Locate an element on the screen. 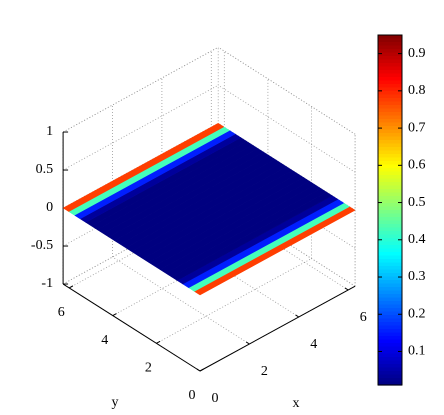 The image size is (444, 415). x-tick-label: 4 is located at coordinates (313, 344).